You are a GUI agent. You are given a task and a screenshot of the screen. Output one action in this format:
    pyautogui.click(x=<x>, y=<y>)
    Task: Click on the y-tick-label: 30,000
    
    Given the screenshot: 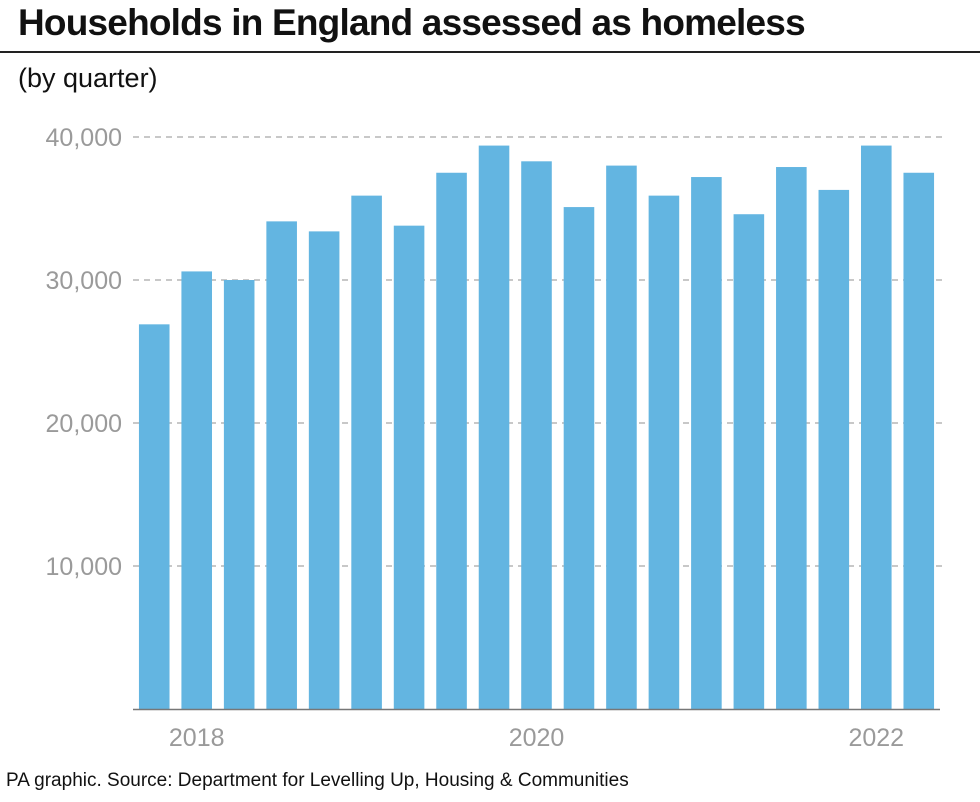 What is the action you would take?
    pyautogui.click(x=84, y=281)
    